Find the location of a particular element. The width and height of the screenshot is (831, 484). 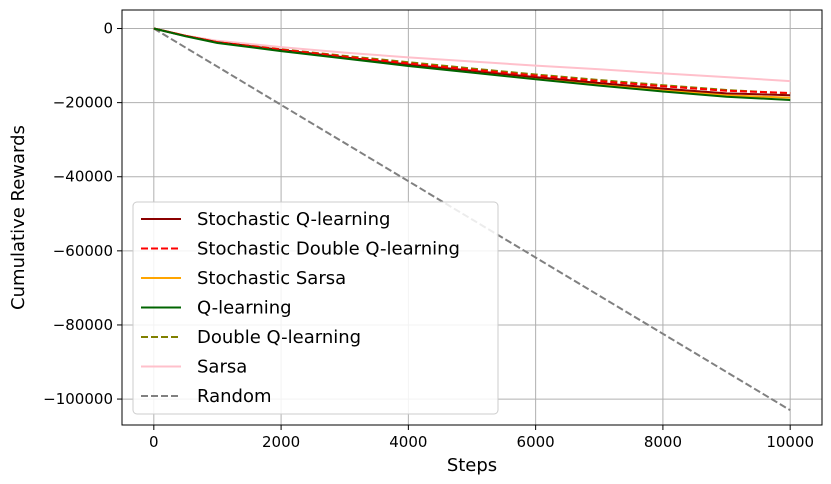

legend-label: Sarsa is located at coordinates (222, 367).